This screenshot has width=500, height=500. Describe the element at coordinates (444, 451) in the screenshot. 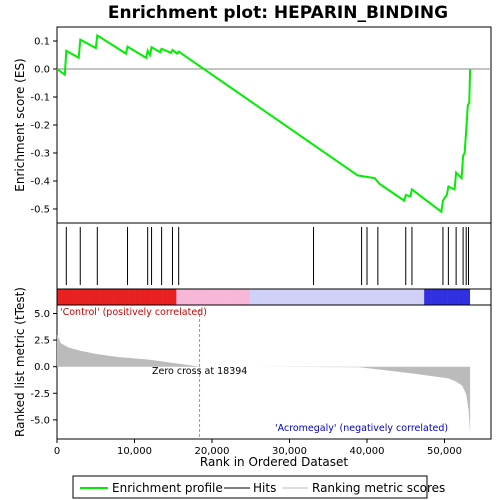

I see `x-tick-label: 50,000` at that location.